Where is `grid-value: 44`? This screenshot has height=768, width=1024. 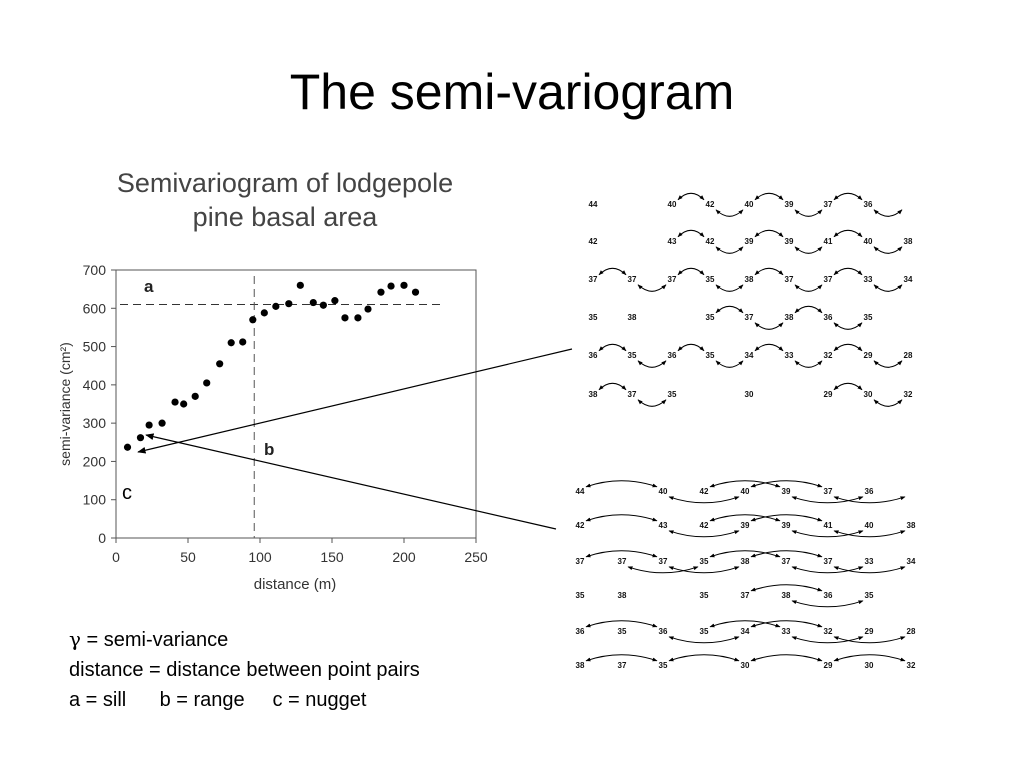 grid-value: 44 is located at coordinates (593, 204).